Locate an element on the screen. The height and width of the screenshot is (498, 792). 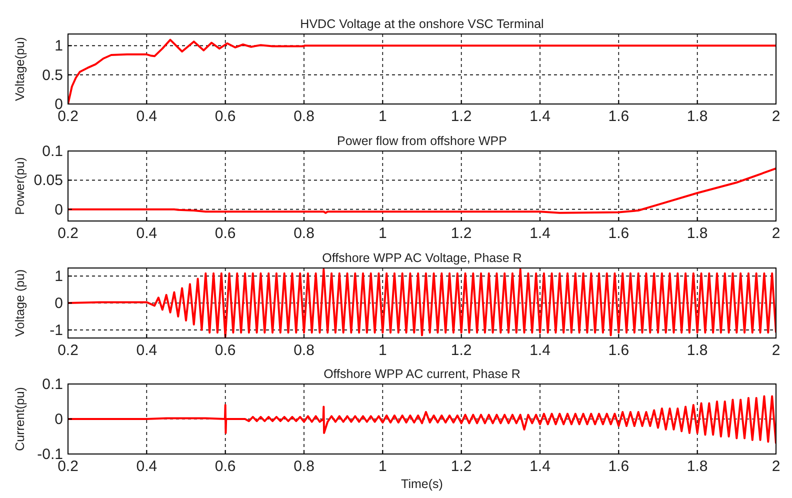
chart-title: Power flow from offshore WPP is located at coordinates (422, 141).